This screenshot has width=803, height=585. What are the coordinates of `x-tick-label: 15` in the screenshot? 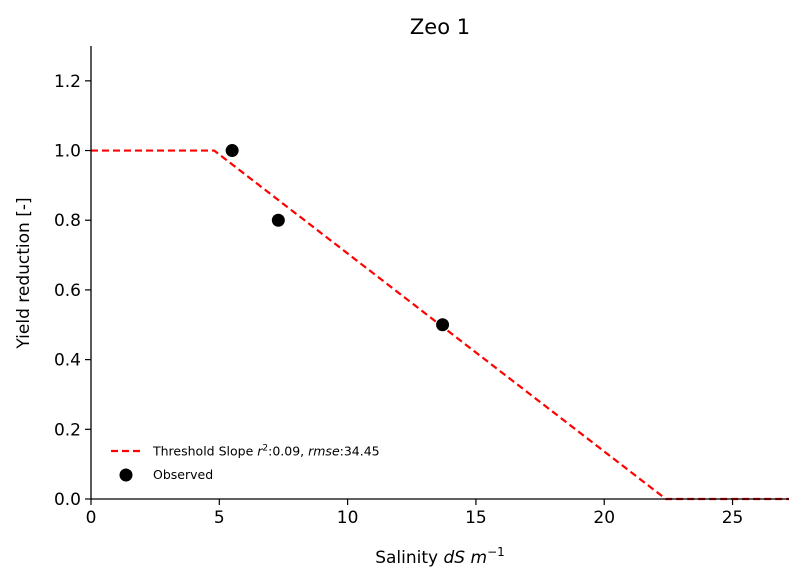 It's located at (476, 518).